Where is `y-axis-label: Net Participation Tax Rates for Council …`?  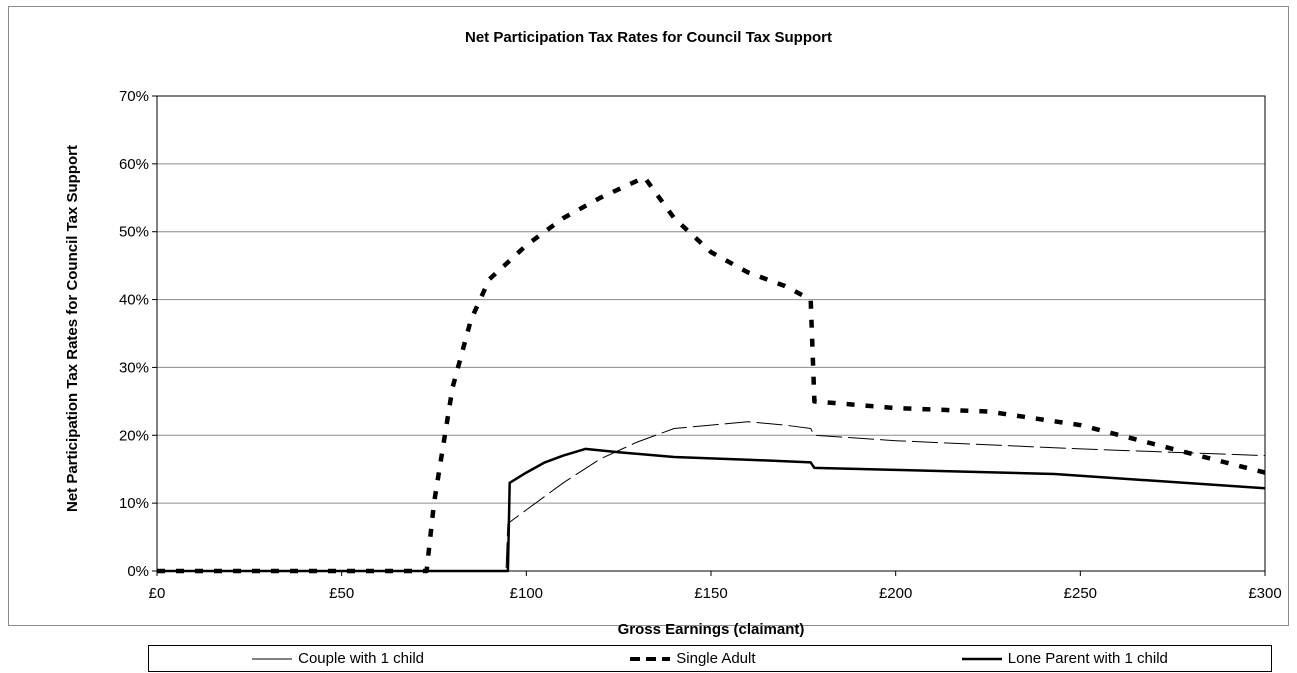 y-axis-label: Net Participation Tax Rates for Council … is located at coordinates (72, 328).